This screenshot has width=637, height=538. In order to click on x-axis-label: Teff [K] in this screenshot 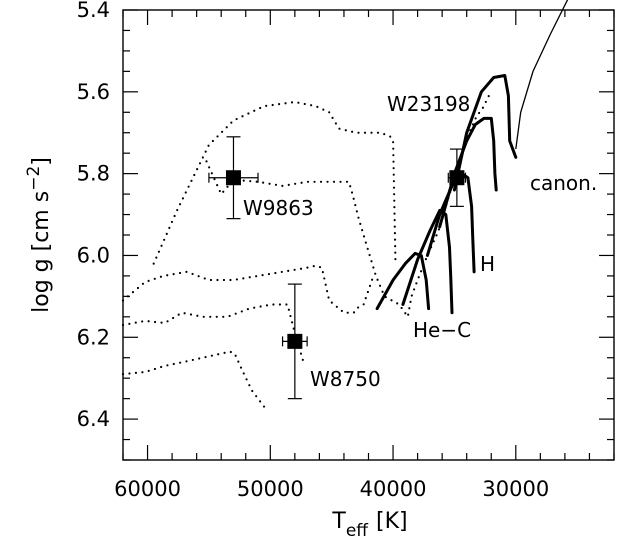, I will do `click(369, 523)`.